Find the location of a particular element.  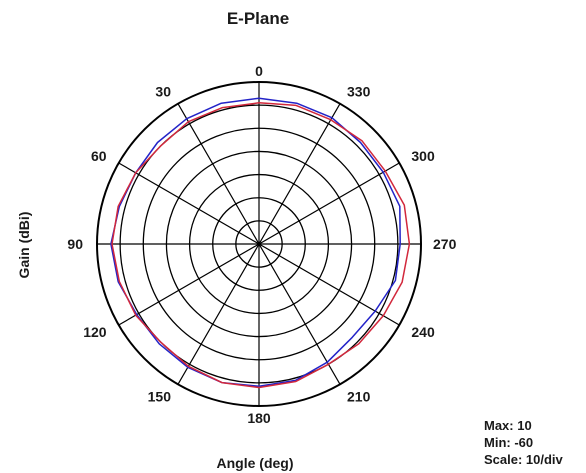

chart-title: E-Plane is located at coordinates (258, 18).